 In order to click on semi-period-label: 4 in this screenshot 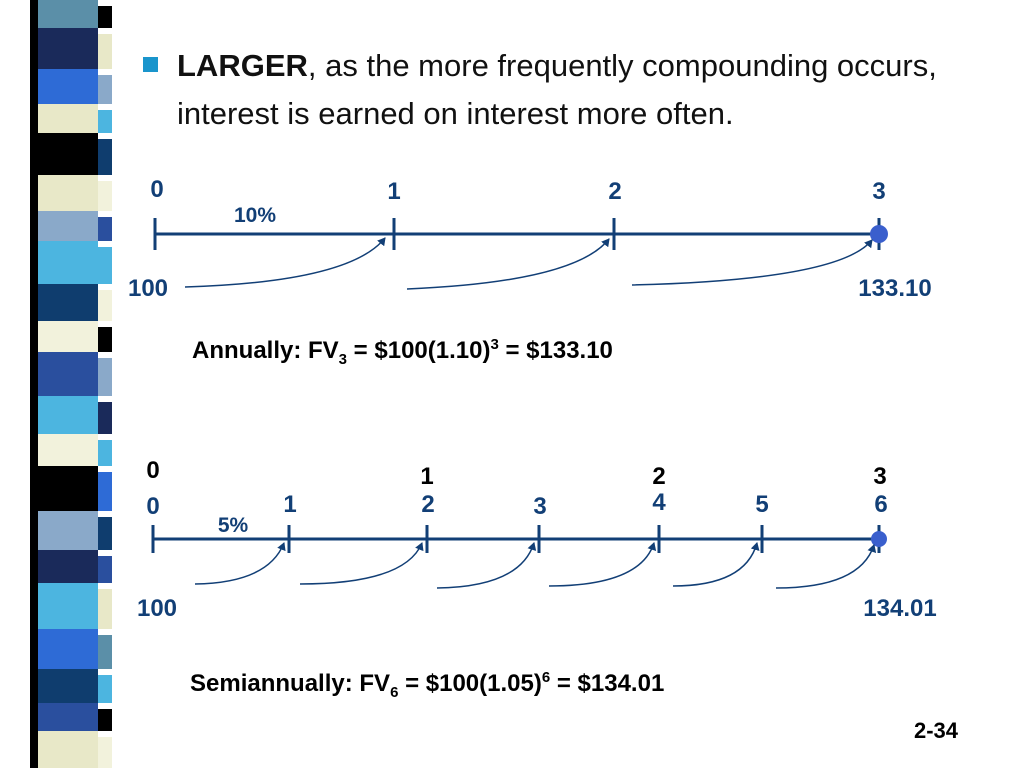, I will do `click(659, 502)`.